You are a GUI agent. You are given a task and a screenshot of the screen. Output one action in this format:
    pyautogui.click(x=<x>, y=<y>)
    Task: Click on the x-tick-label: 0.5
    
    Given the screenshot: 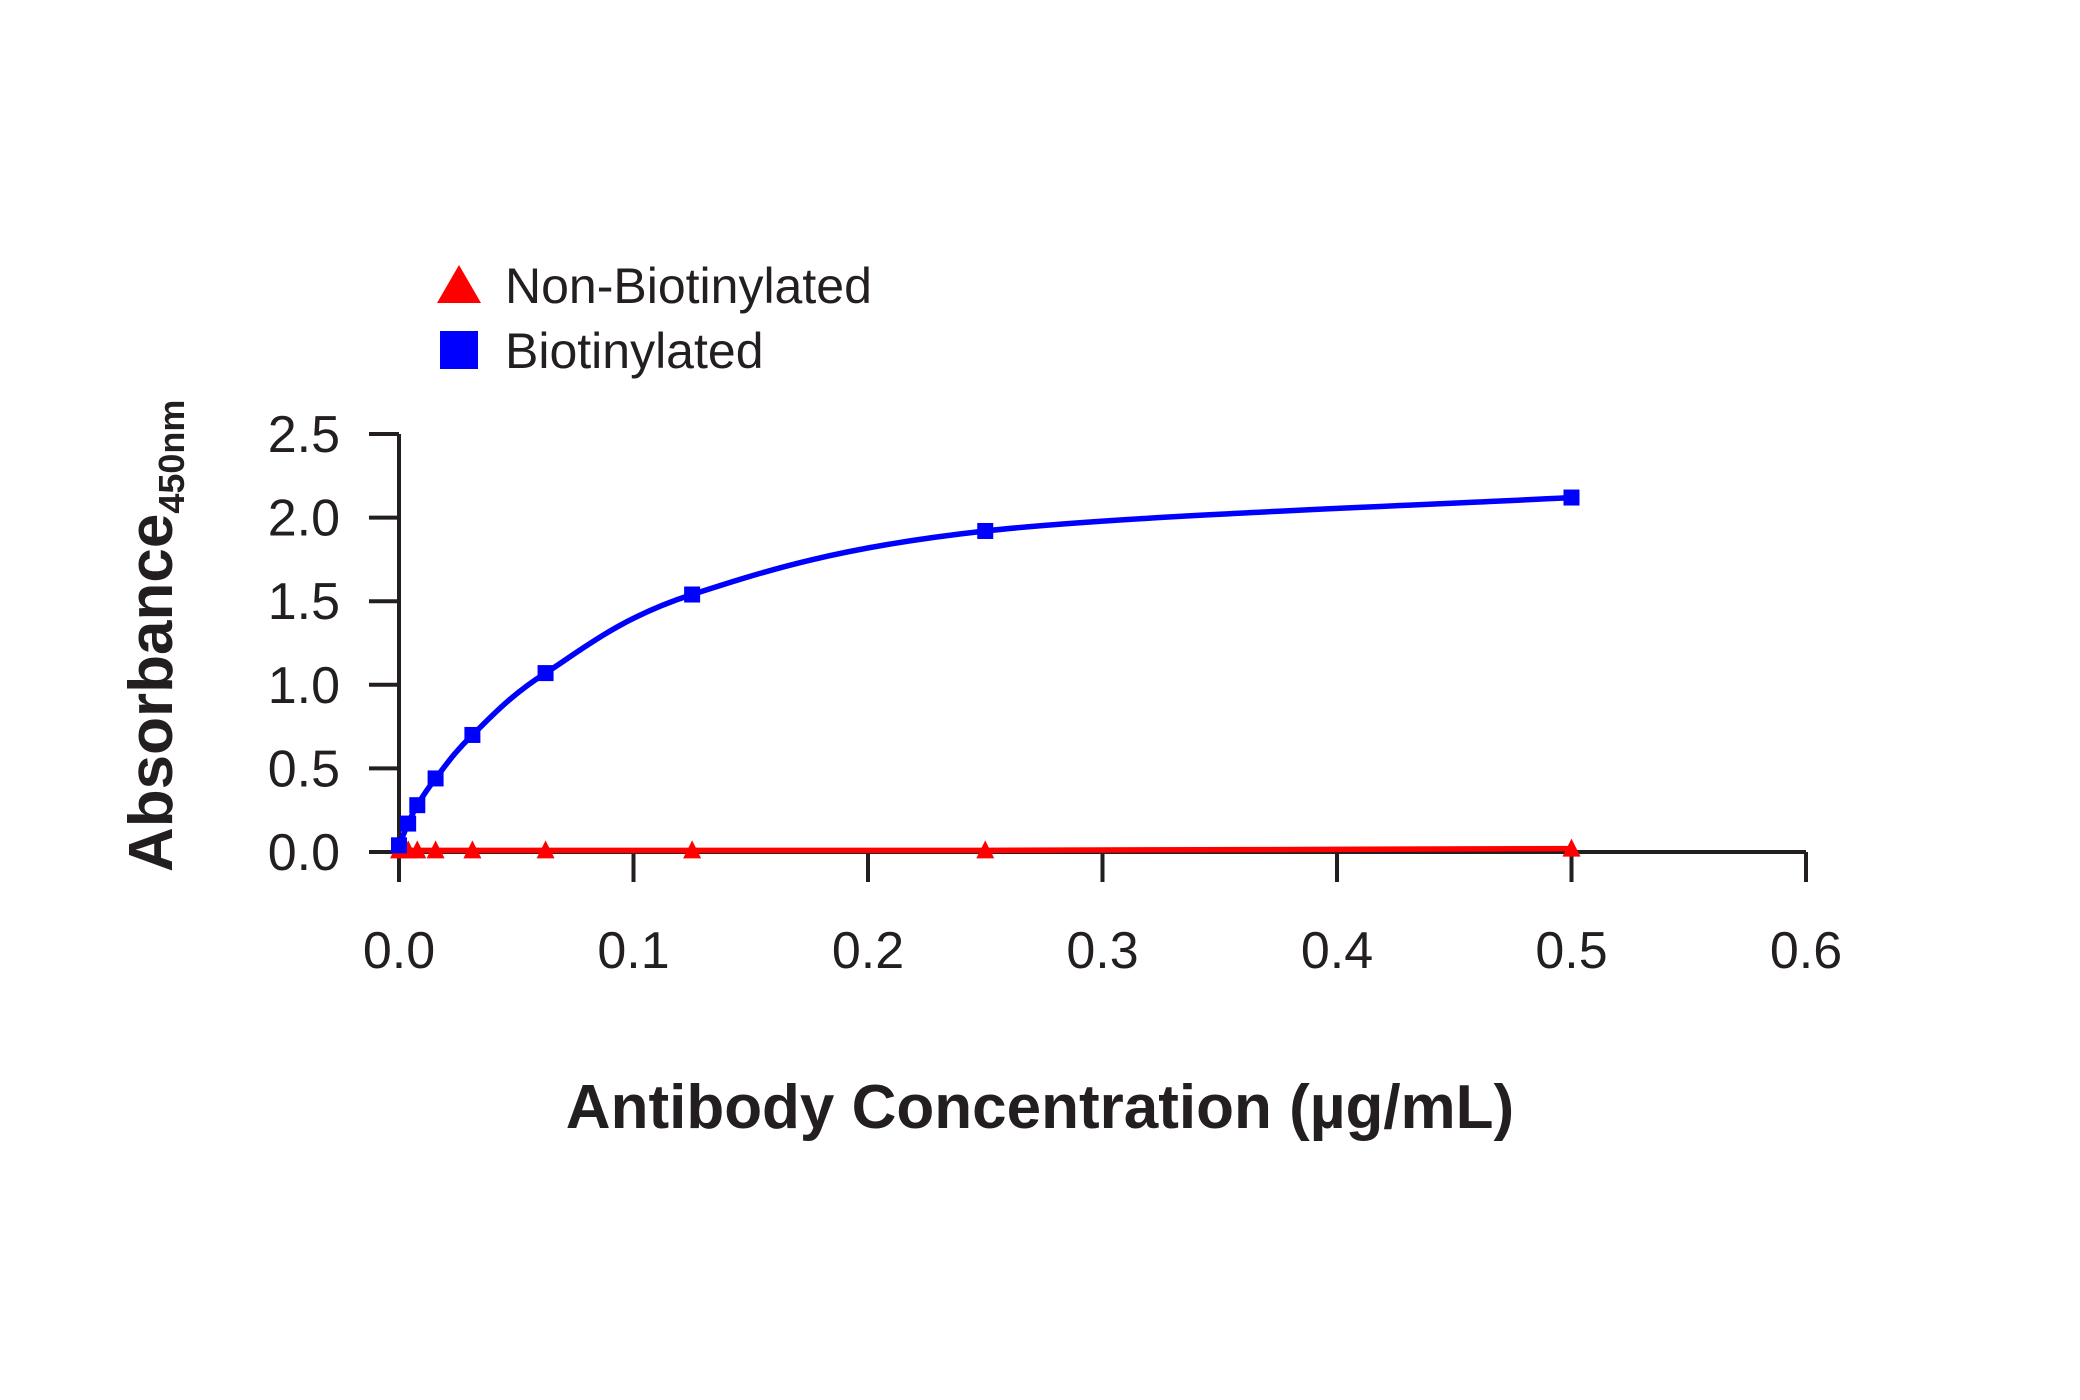 What is the action you would take?
    pyautogui.click(x=1571, y=951)
    